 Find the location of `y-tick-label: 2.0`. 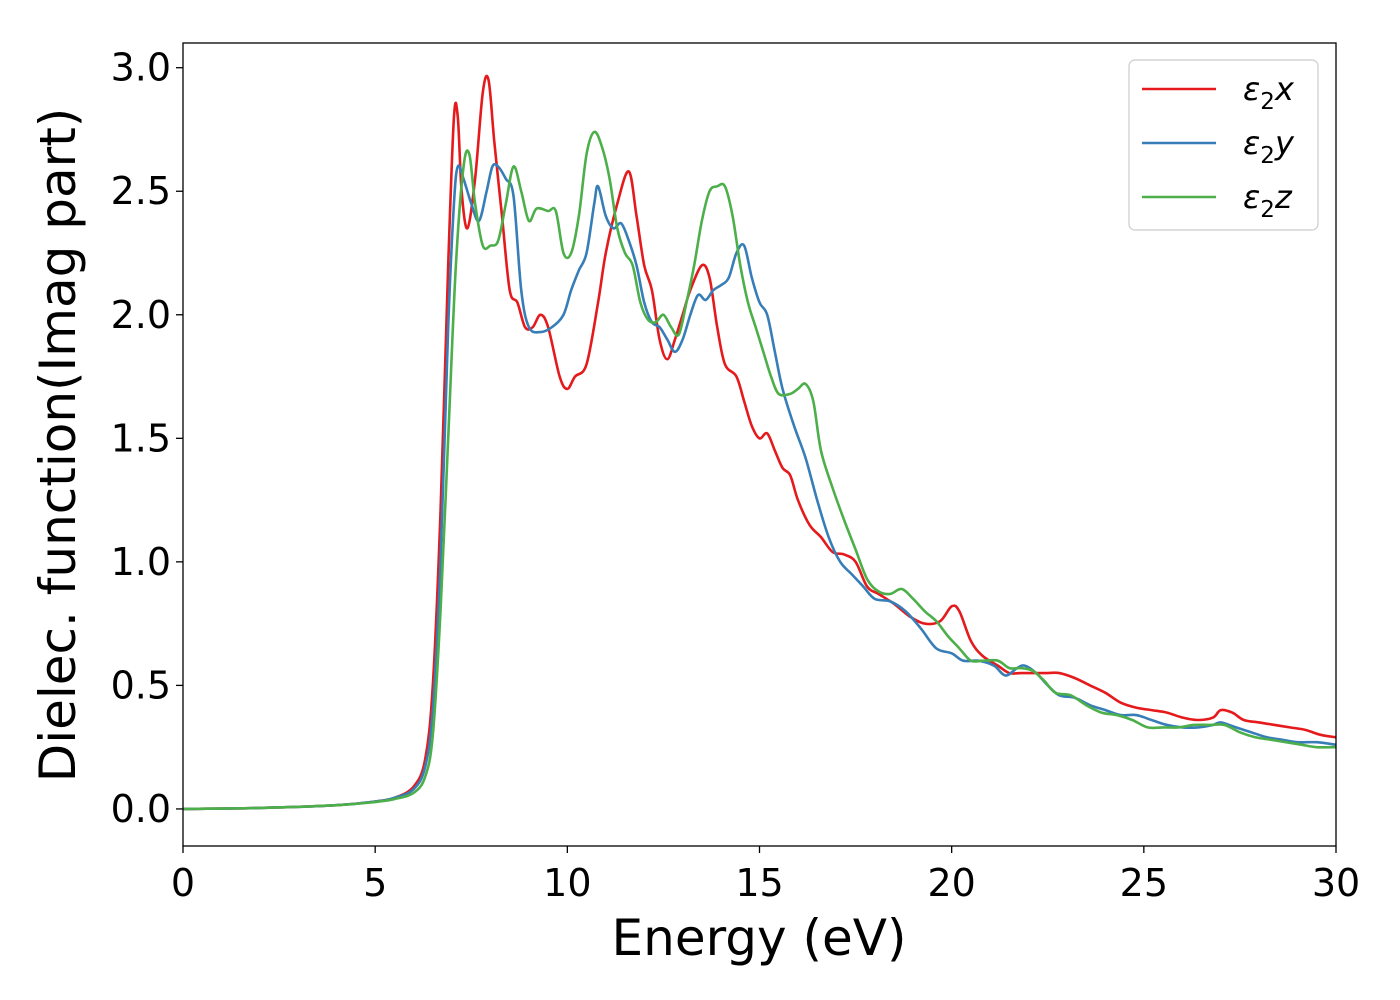

y-tick-label: 2.0 is located at coordinates (141, 315).